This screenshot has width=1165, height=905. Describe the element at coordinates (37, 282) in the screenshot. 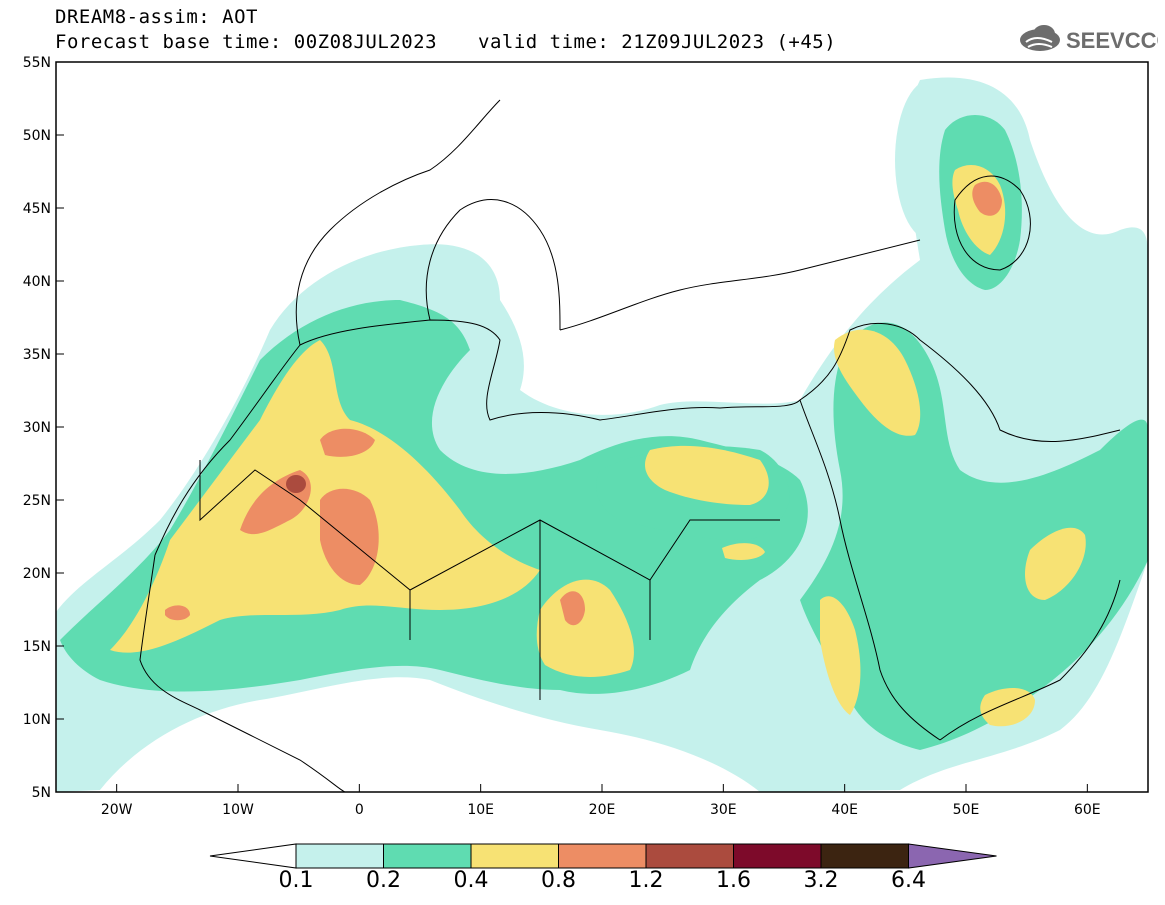

I see `lat-label: 40N` at that location.